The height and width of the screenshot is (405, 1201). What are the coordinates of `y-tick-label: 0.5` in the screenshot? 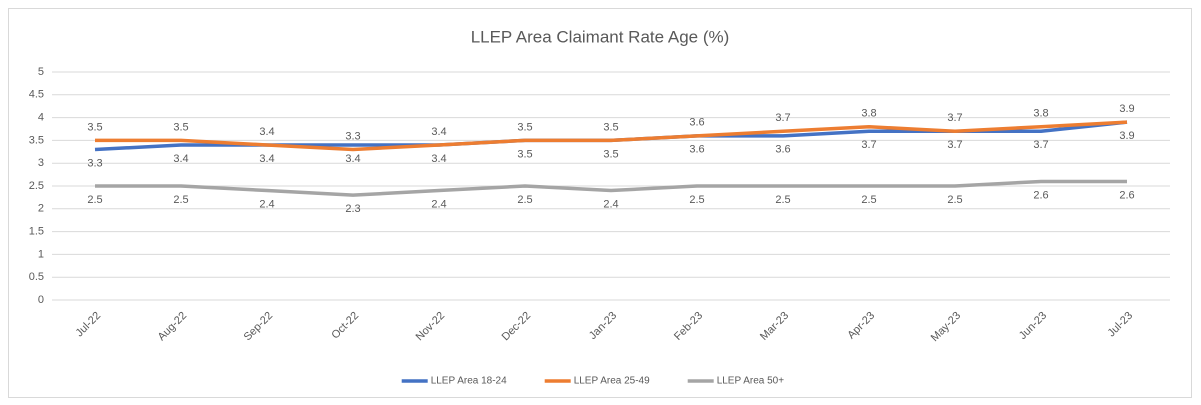 It's located at (36, 277).